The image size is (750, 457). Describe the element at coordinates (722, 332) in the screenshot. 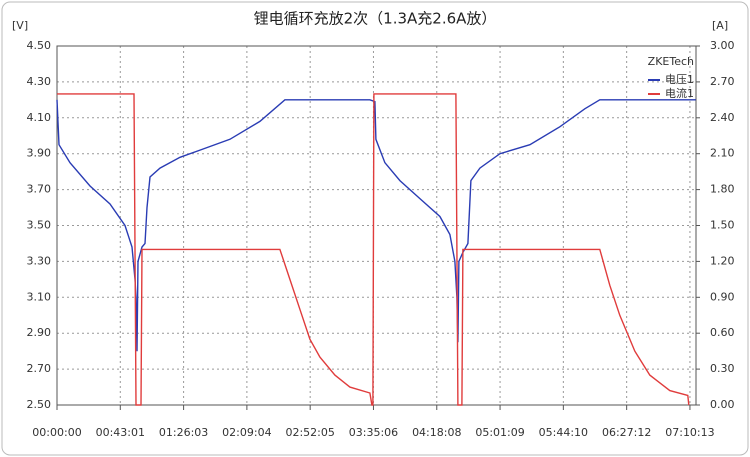

I see `y2-tick-label: 0.60` at that location.